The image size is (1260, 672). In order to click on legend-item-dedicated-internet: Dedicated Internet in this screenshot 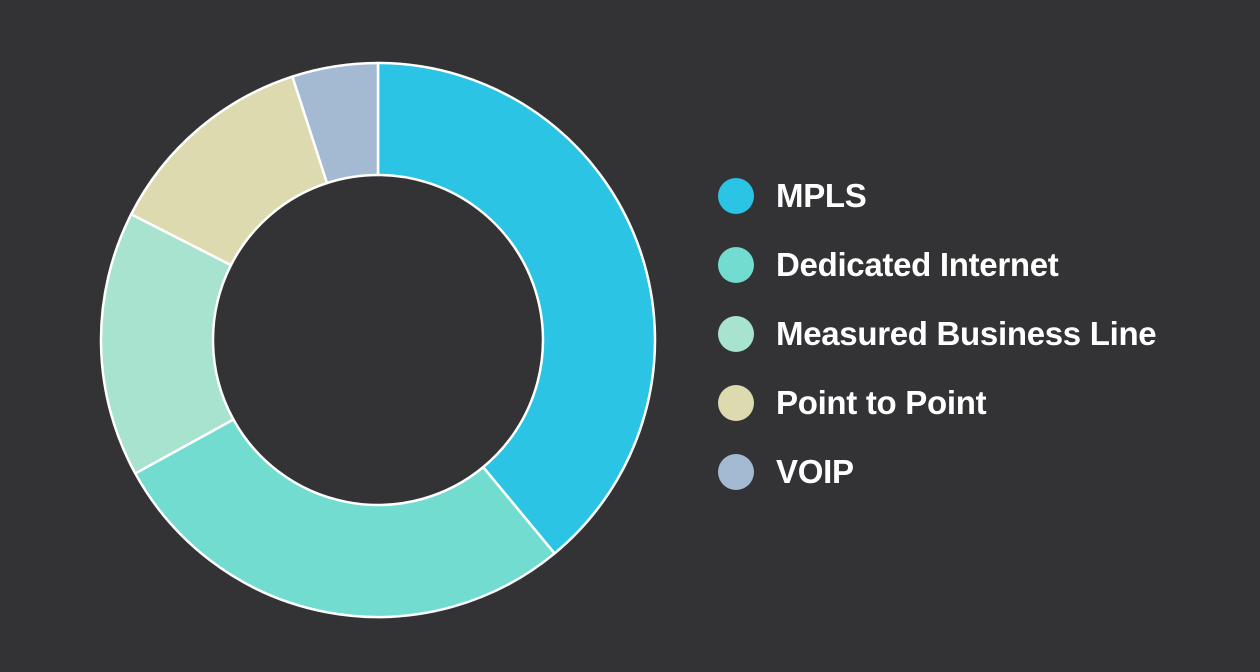, I will do `click(937, 264)`.